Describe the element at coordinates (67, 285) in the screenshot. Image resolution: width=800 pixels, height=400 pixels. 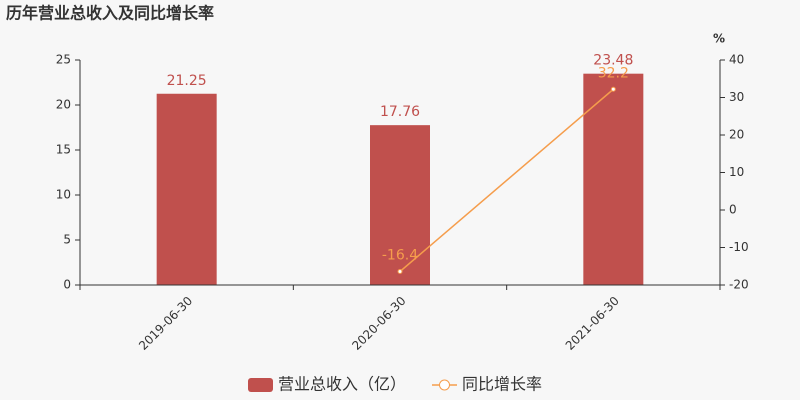
I see `y-tick-label: 0` at that location.